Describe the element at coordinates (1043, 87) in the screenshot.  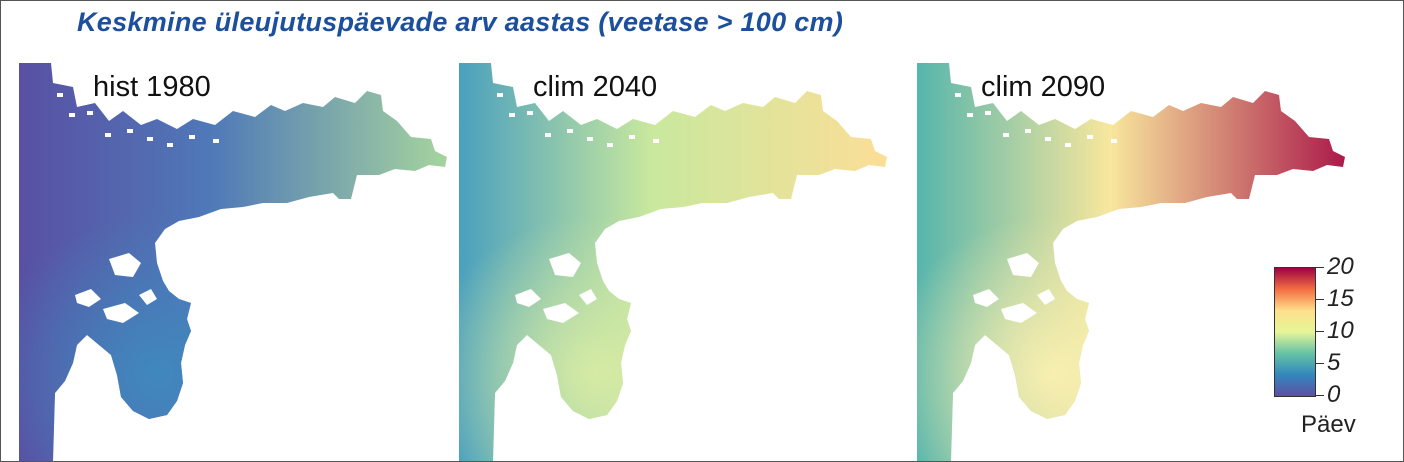
I see `panel-label-clim-2090: clim 2090` at that location.